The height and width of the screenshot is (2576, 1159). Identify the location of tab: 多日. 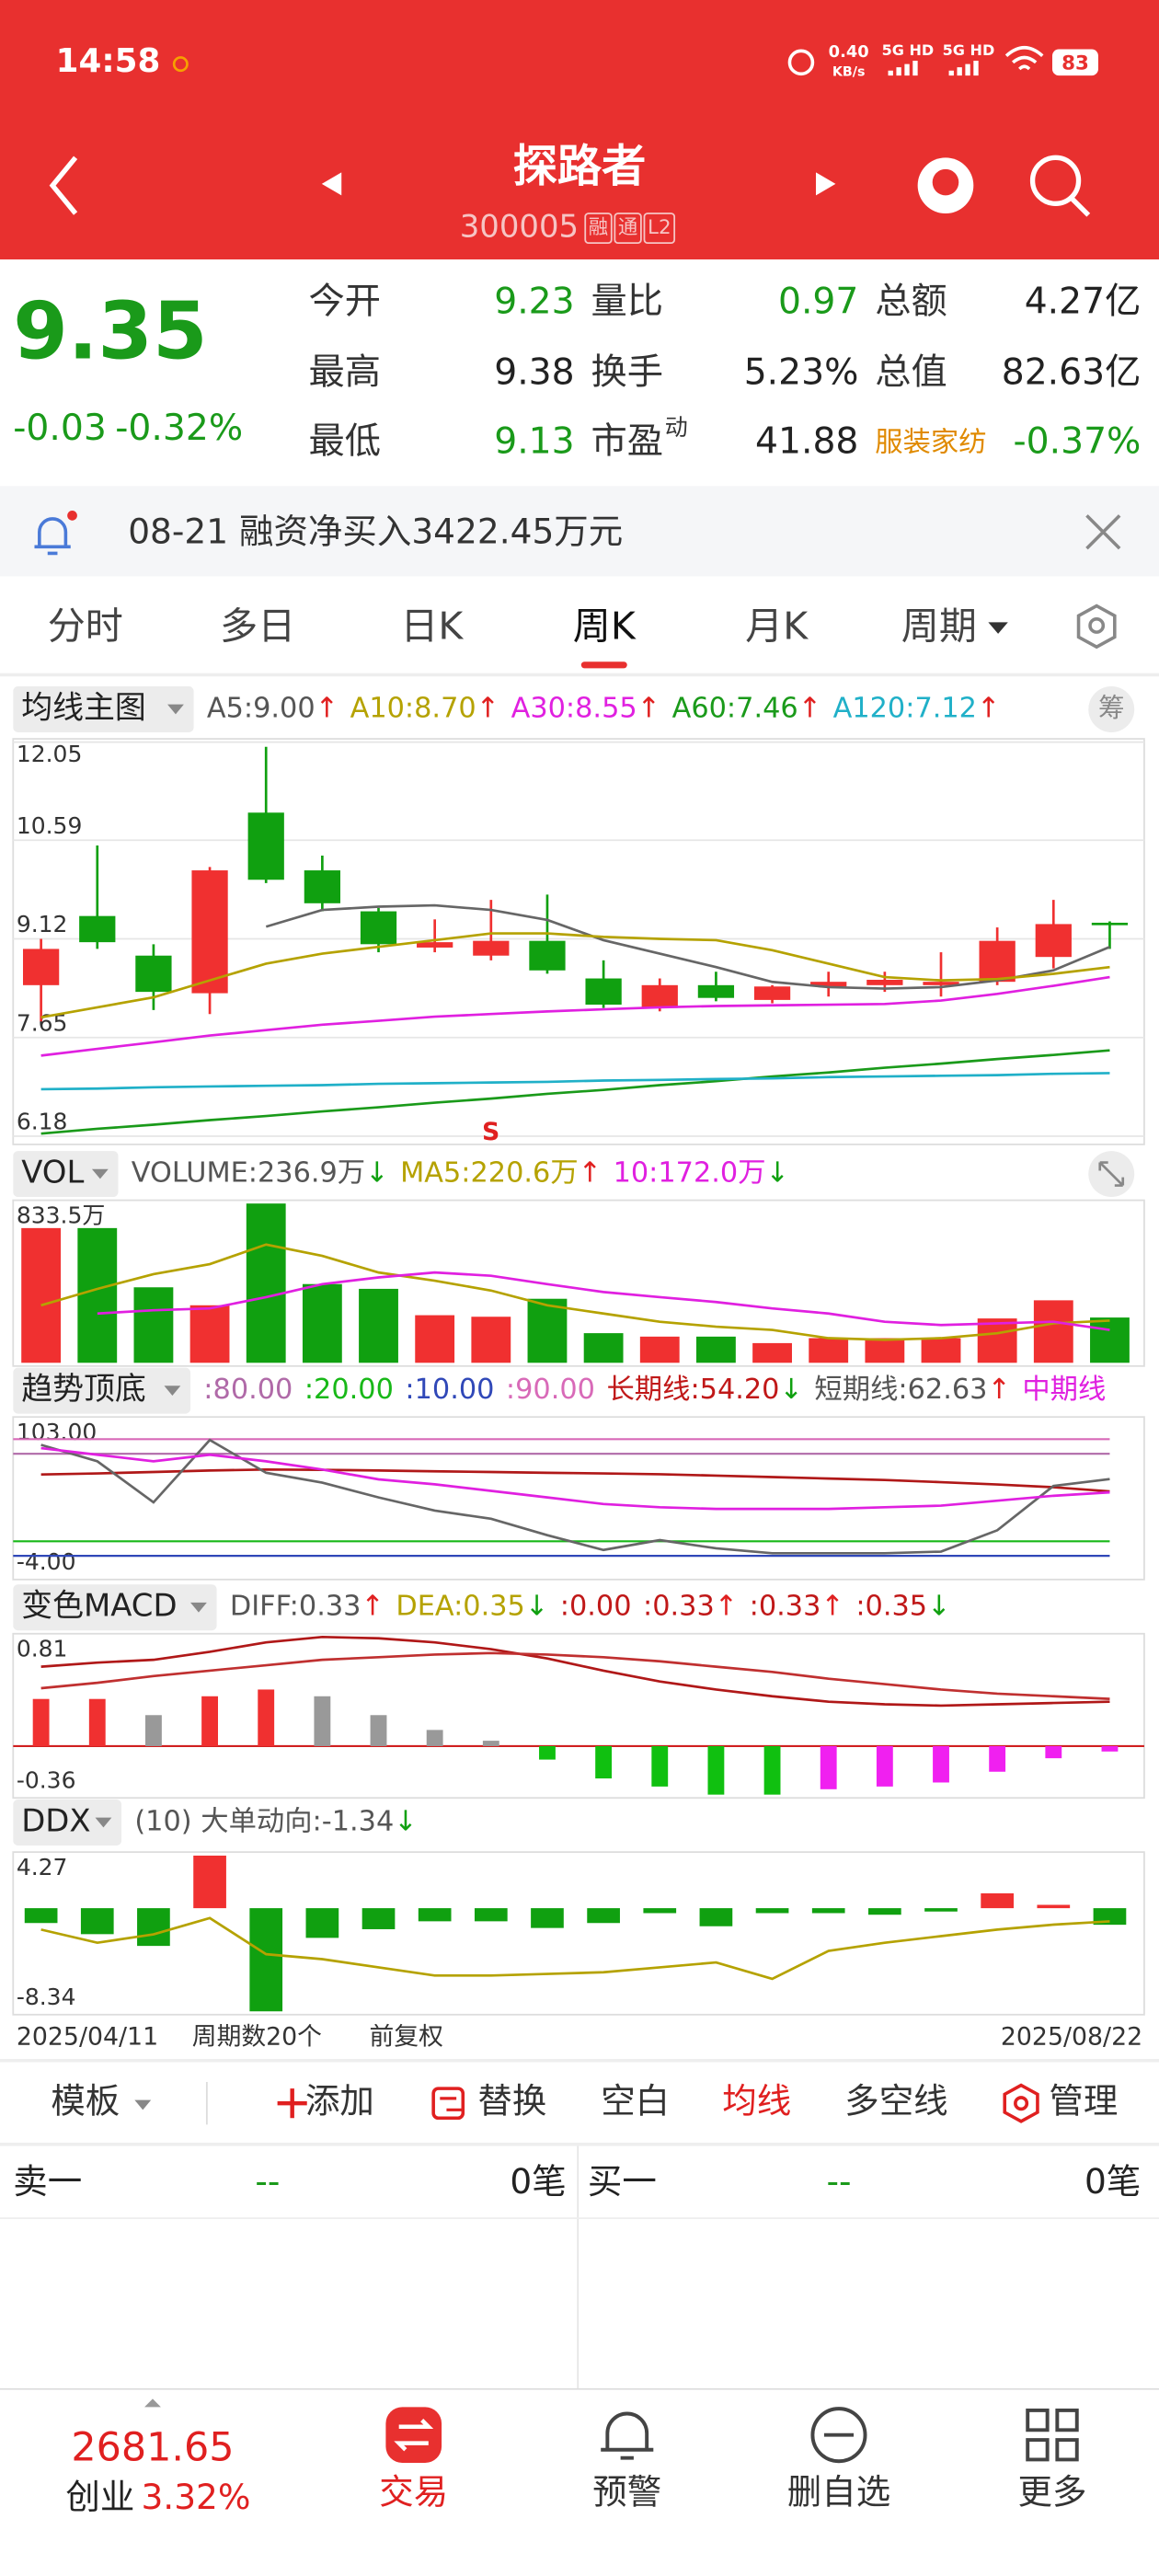
(257, 626).